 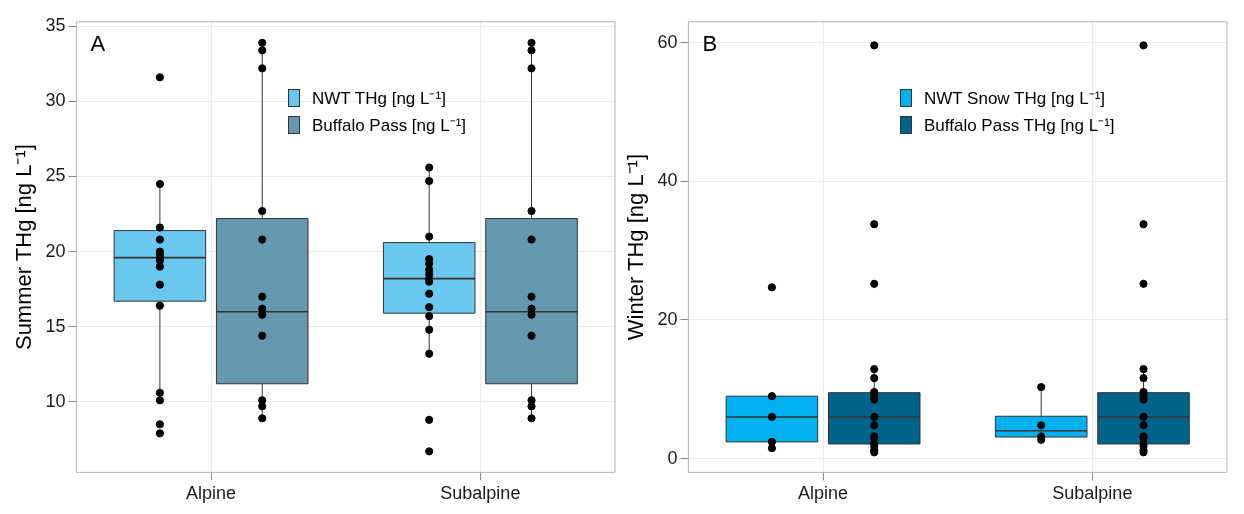 I want to click on legend-label: Buffalo Pass [ng L⁻¹], so click(x=389, y=125).